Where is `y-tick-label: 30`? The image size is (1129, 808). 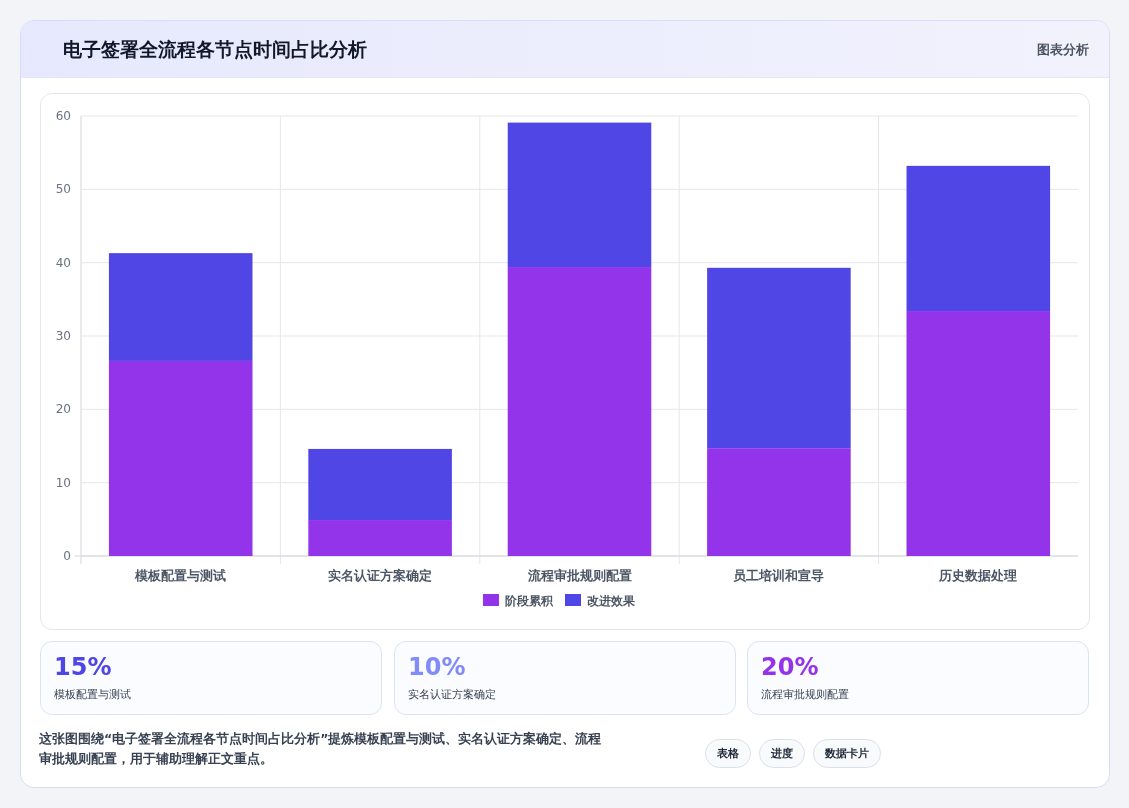 y-tick-label: 30 is located at coordinates (63, 336).